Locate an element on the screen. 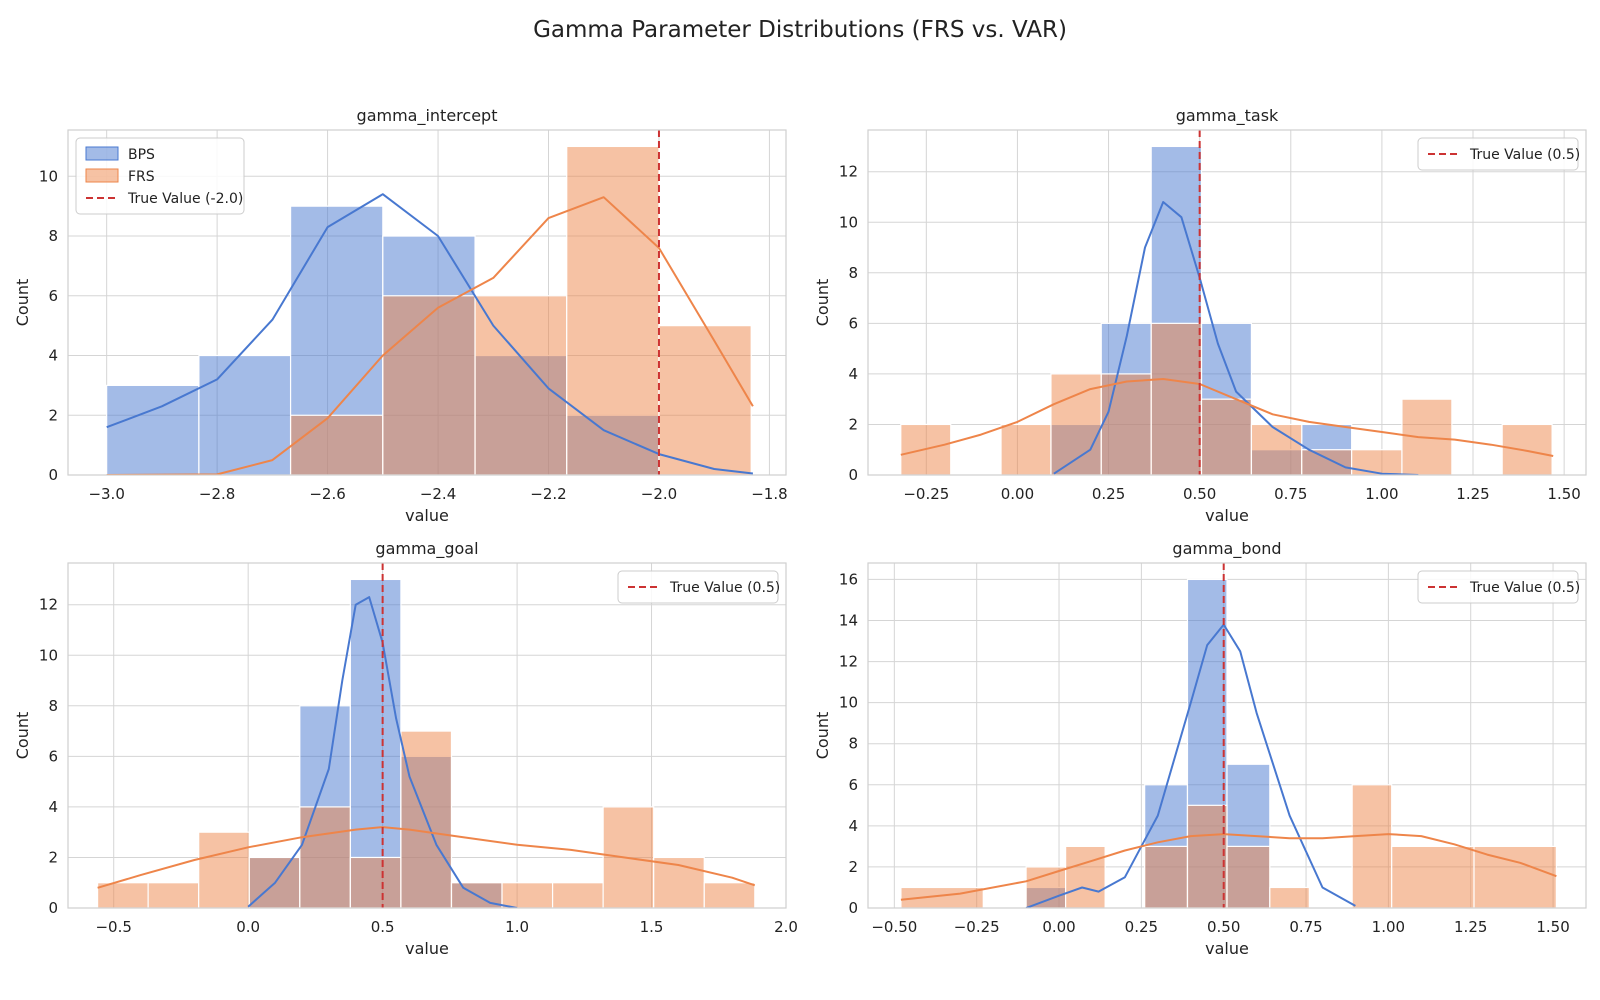  y-tick-label: 14 is located at coordinates (848, 621).